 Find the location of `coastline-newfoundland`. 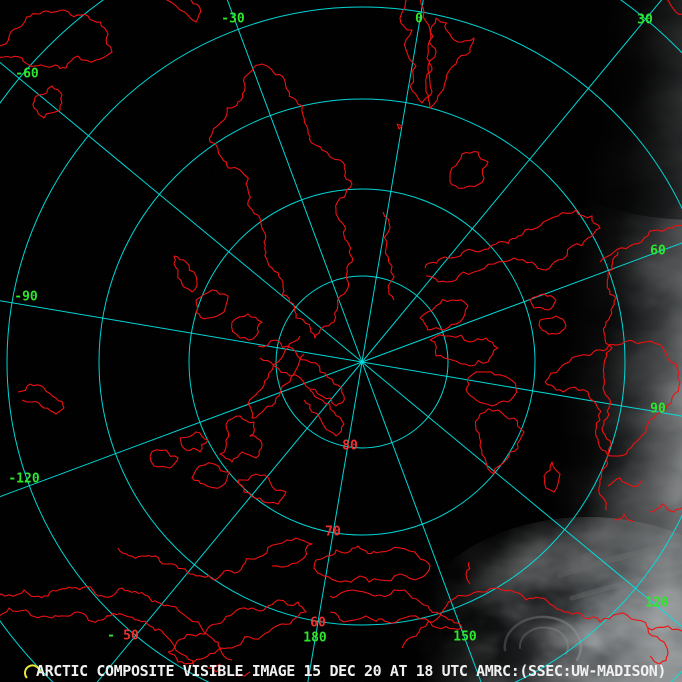

coastline-newfoundland is located at coordinates (56, 39).